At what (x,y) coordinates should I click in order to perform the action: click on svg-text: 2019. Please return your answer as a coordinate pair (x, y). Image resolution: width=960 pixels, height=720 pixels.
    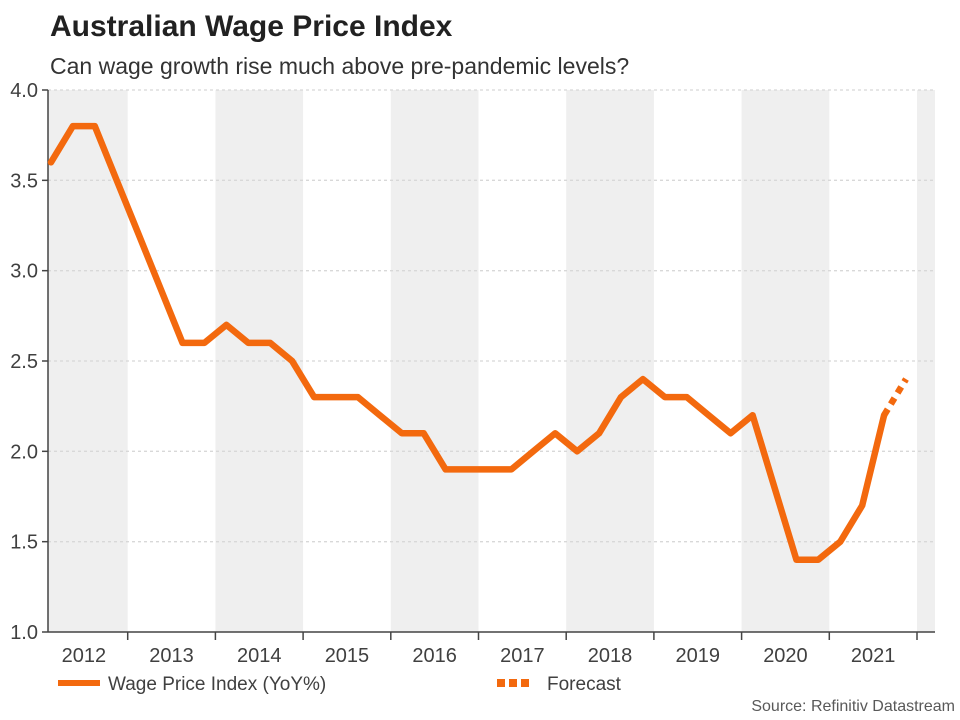
    Looking at the image, I should click on (698, 656).